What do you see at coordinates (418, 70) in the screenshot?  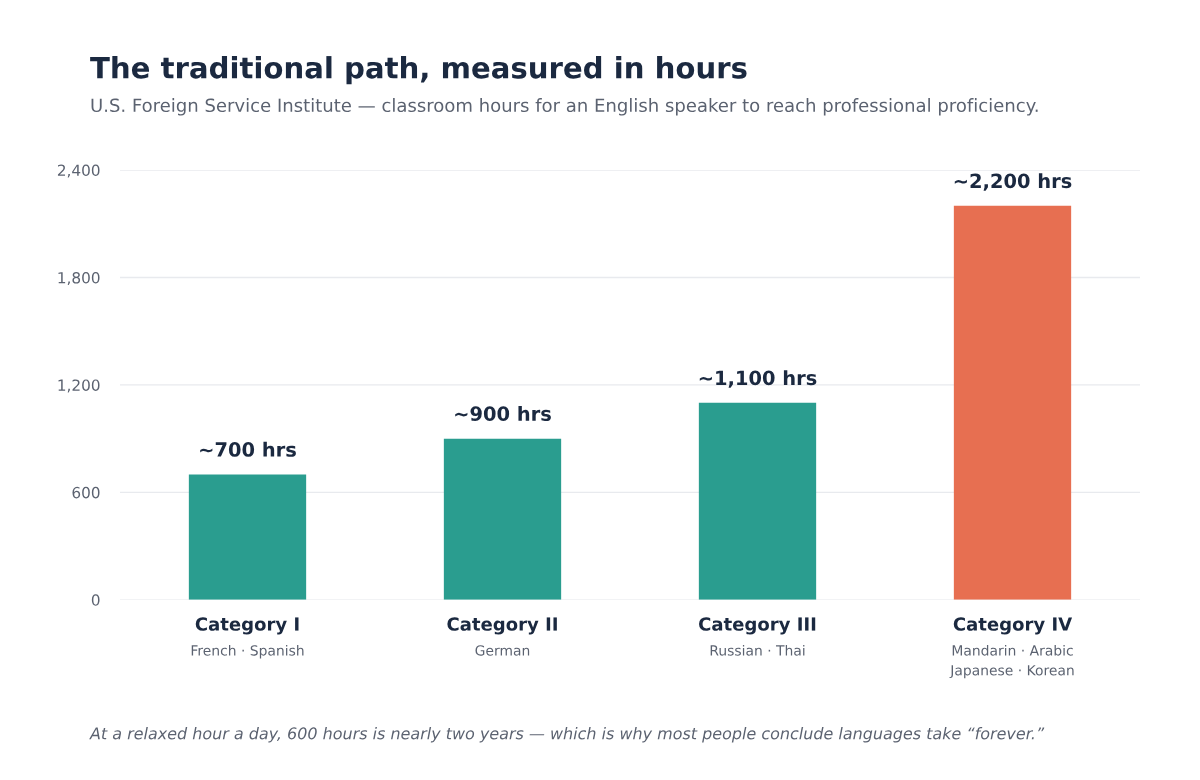 I see `chart-title: The traditional path, measured in hours` at bounding box center [418, 70].